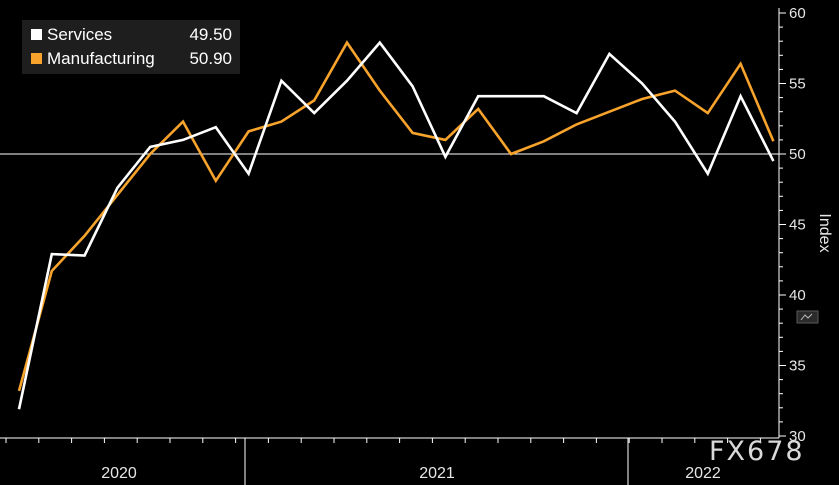 The height and width of the screenshot is (485, 839). What do you see at coordinates (797, 436) in the screenshot?
I see `y-tick-label: 30` at bounding box center [797, 436].